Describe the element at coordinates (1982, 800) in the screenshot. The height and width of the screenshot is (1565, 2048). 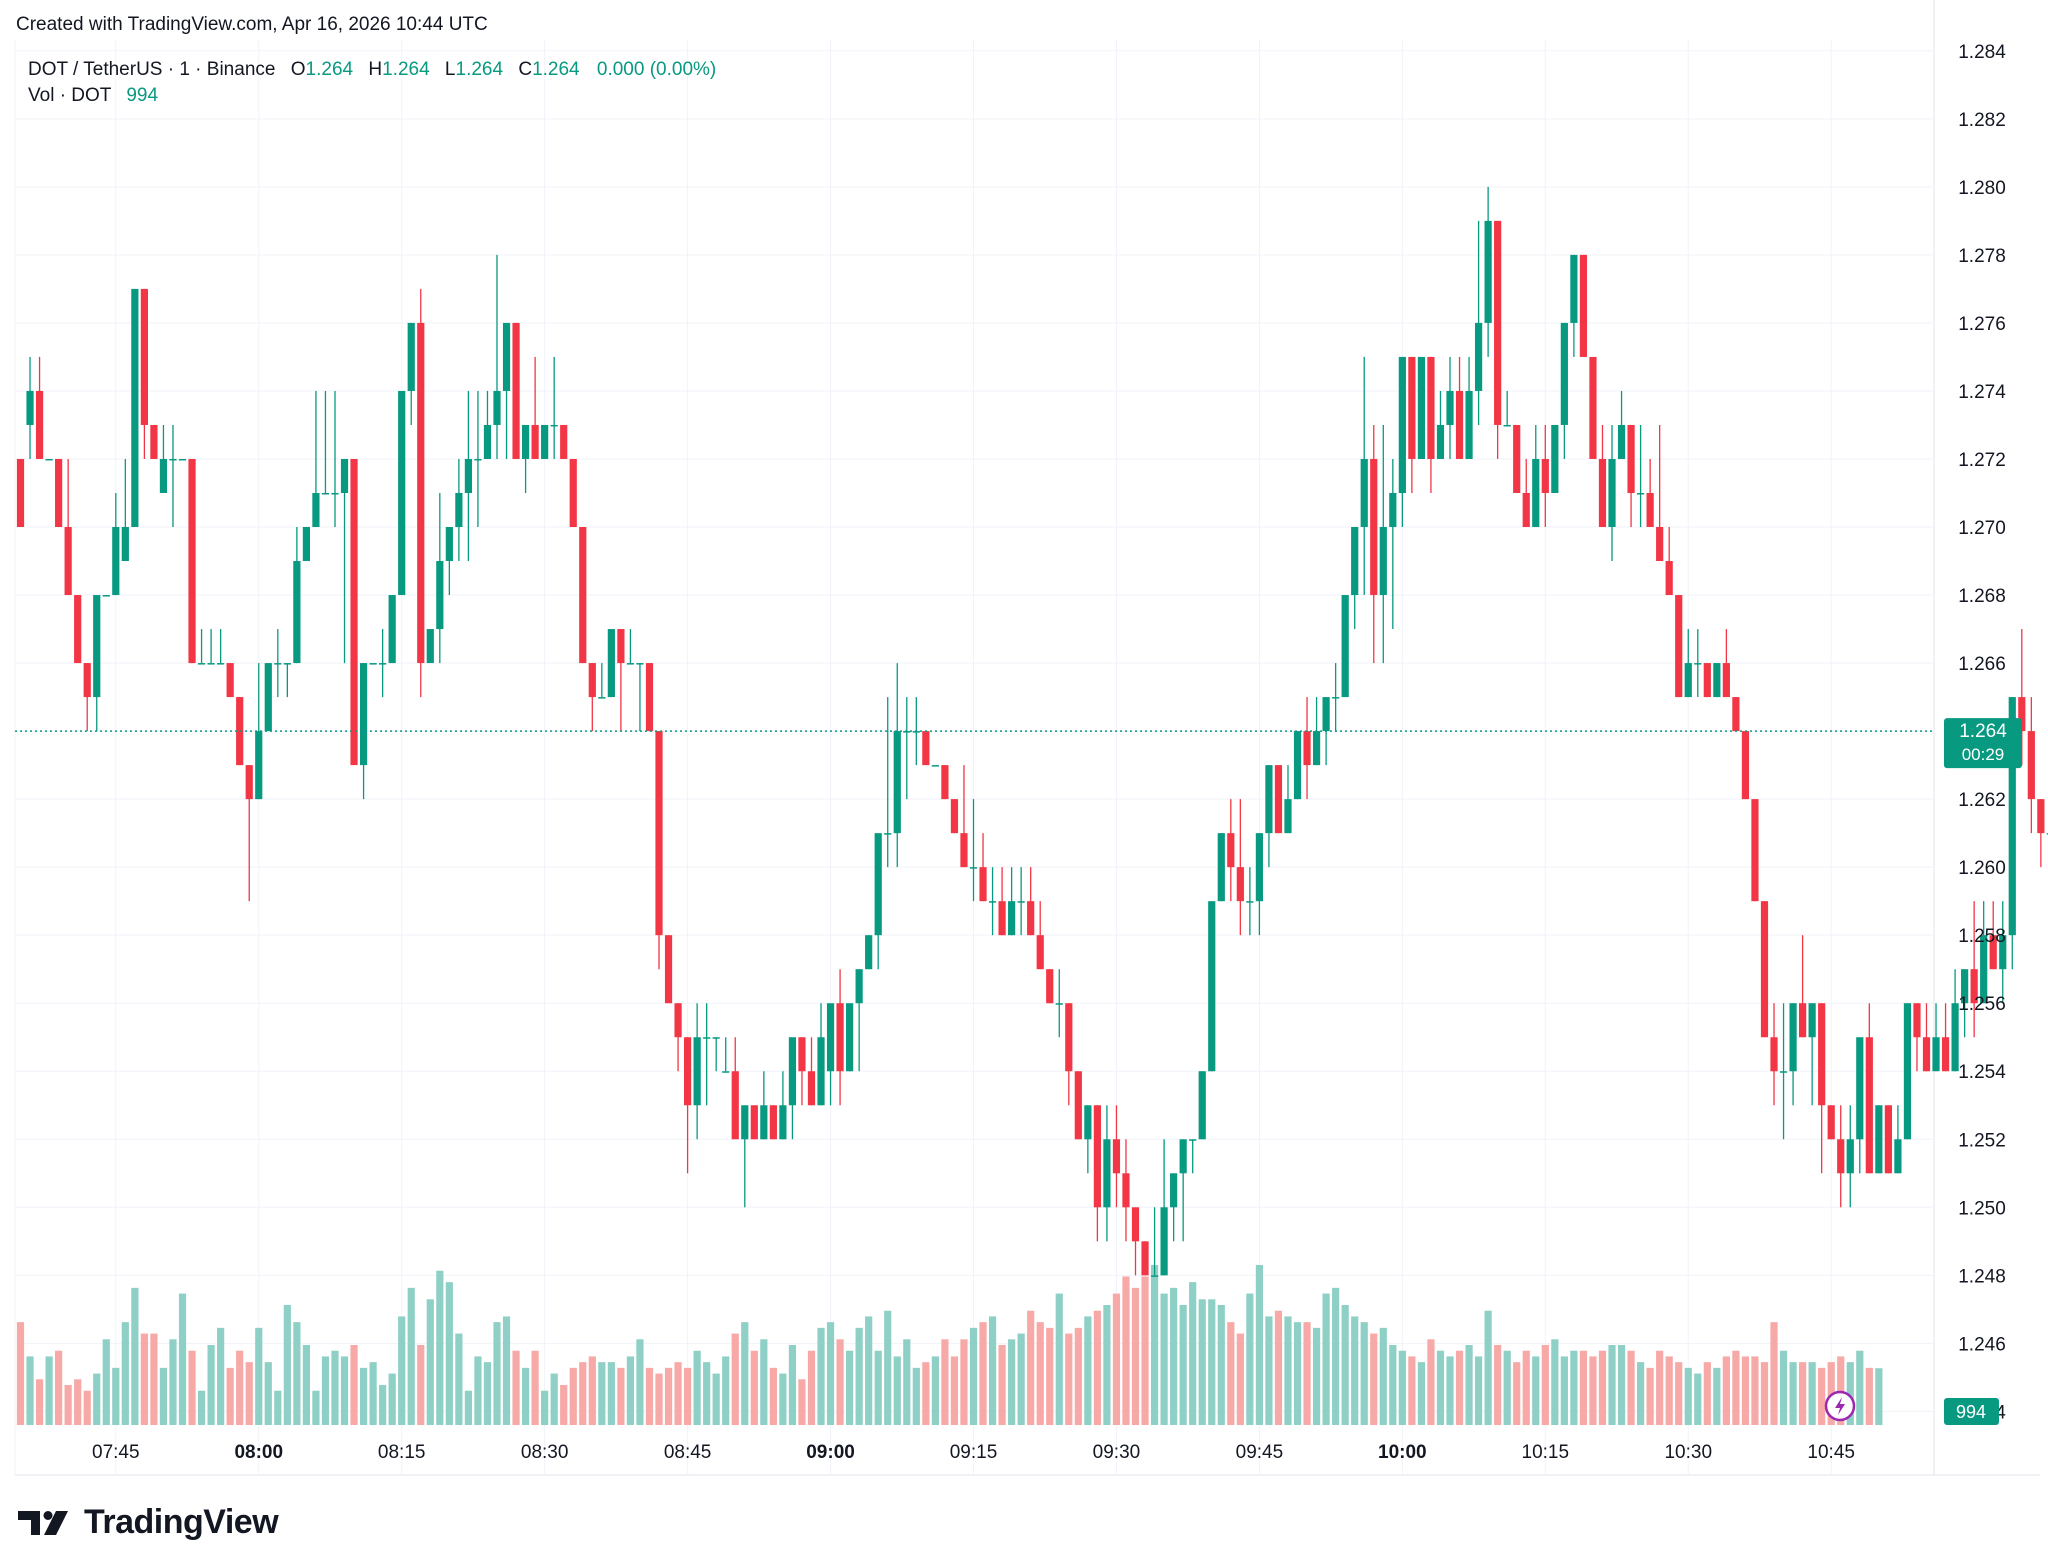
I see `price-tick-label: 1.262` at that location.